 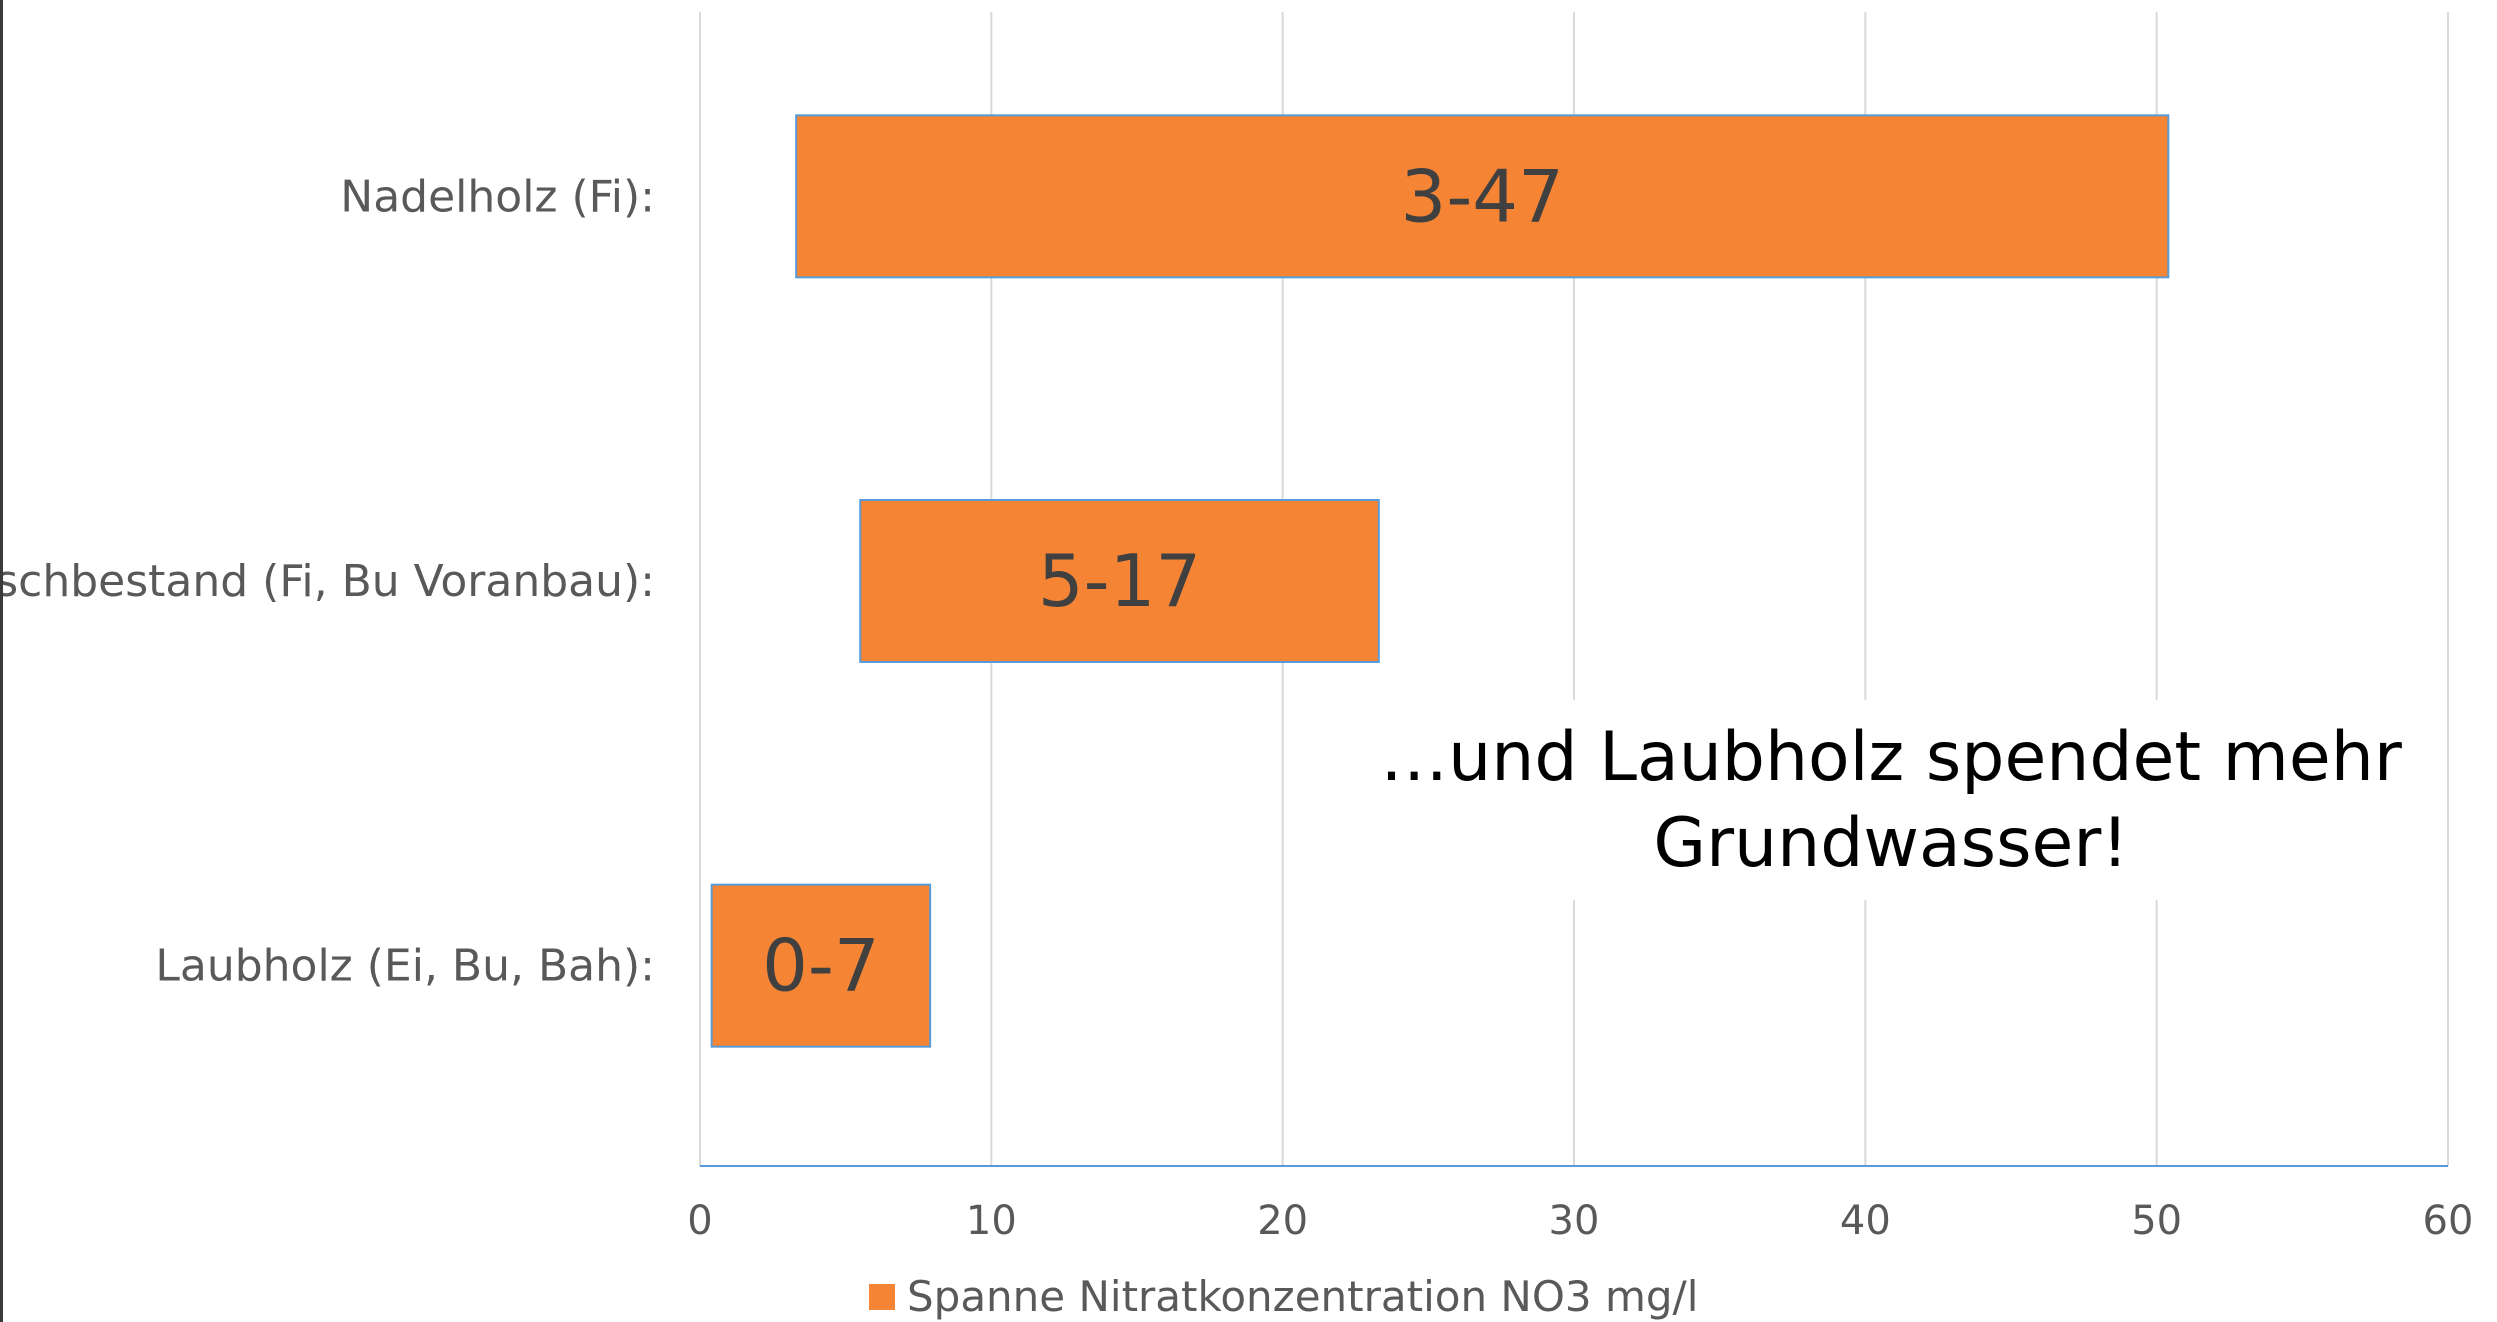 What do you see at coordinates (882, 1297) in the screenshot?
I see `legend-swatch` at bounding box center [882, 1297].